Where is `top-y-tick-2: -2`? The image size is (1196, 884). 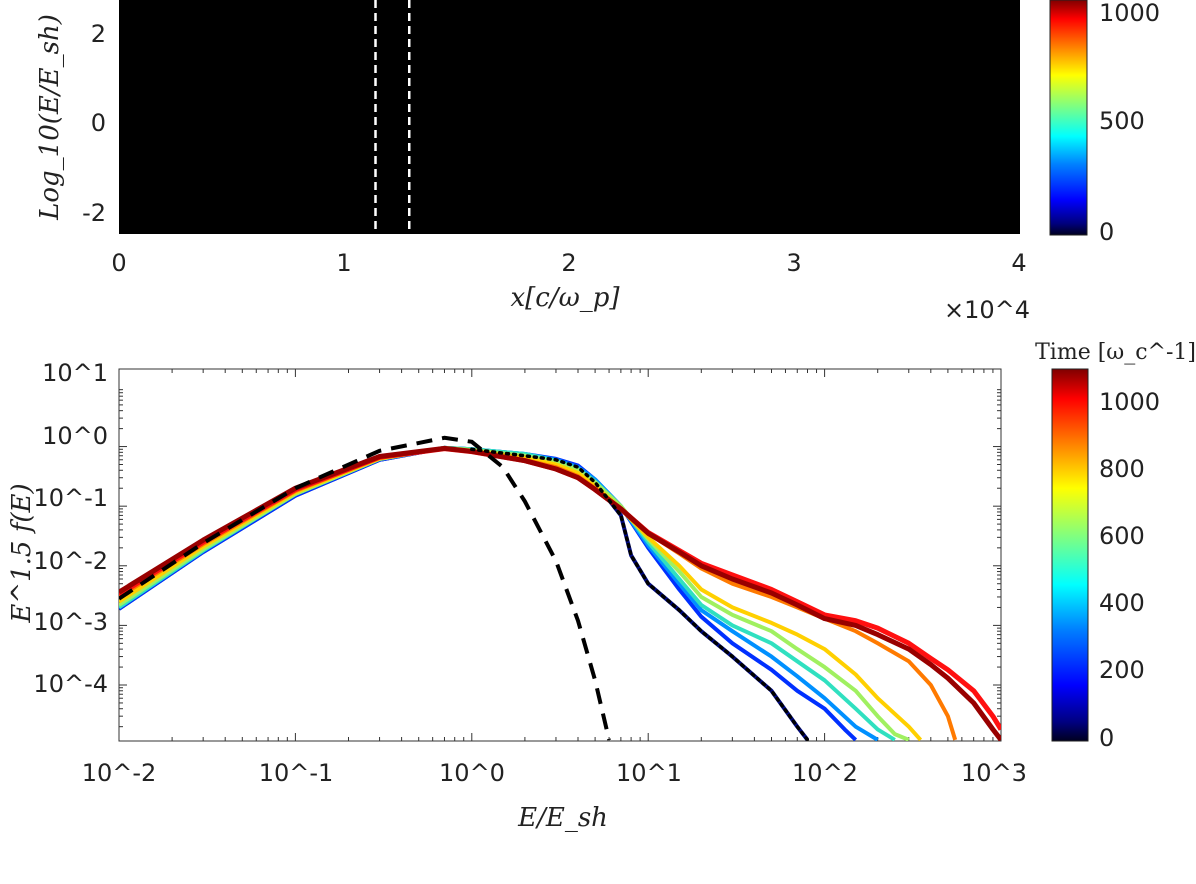
top-y-tick-2: -2 is located at coordinates (94, 213).